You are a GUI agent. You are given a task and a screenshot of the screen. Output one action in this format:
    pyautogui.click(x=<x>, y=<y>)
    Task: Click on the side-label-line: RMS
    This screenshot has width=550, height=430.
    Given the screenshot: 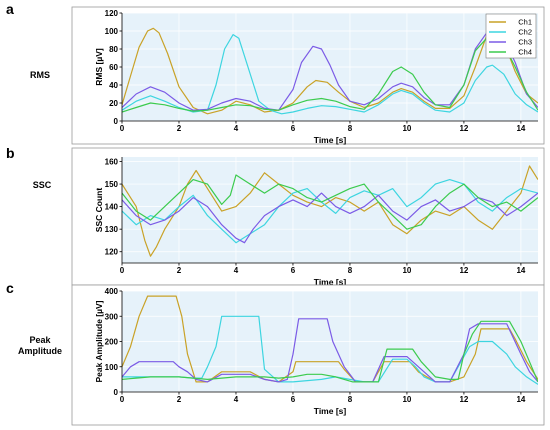 What is the action you would take?
    pyautogui.click(x=40, y=75)
    